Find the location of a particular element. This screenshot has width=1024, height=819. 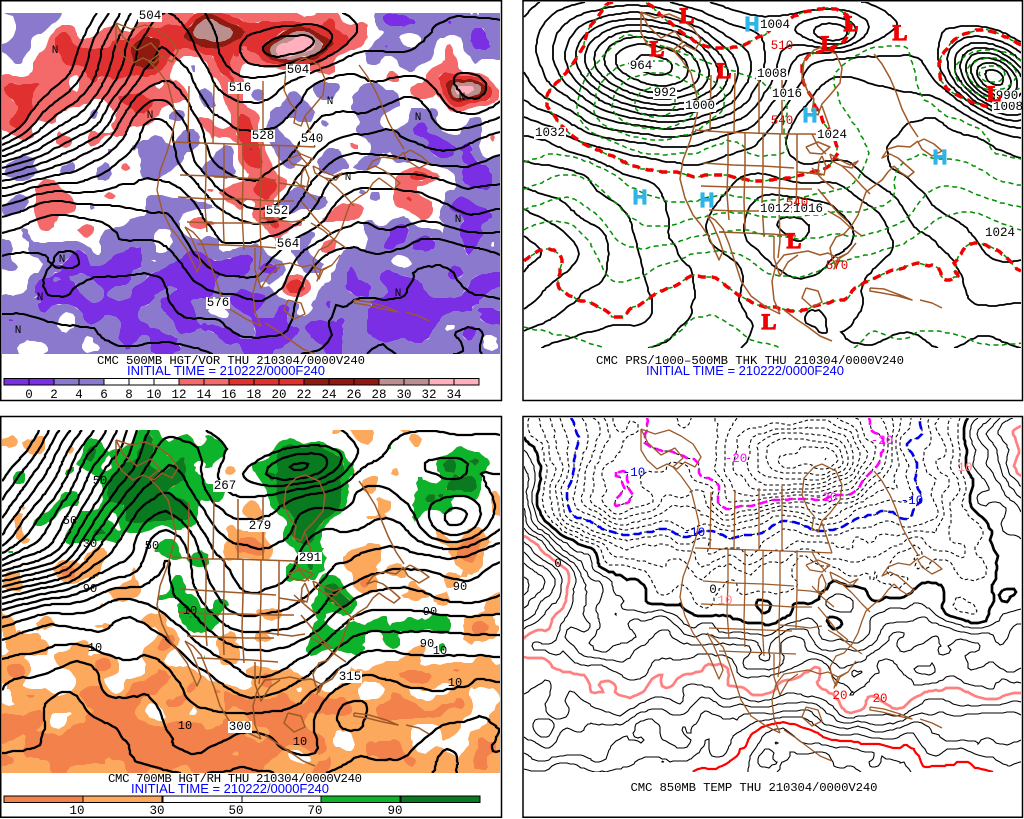

svg-text: 26 is located at coordinates (353, 395).